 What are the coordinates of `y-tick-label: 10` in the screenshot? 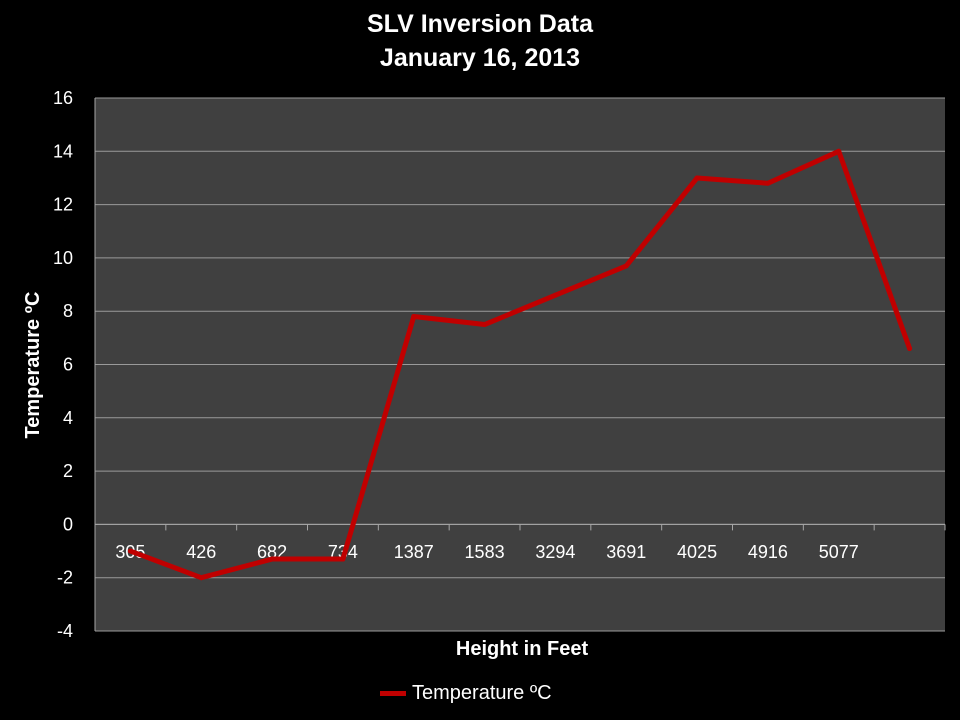 It's located at (63, 258).